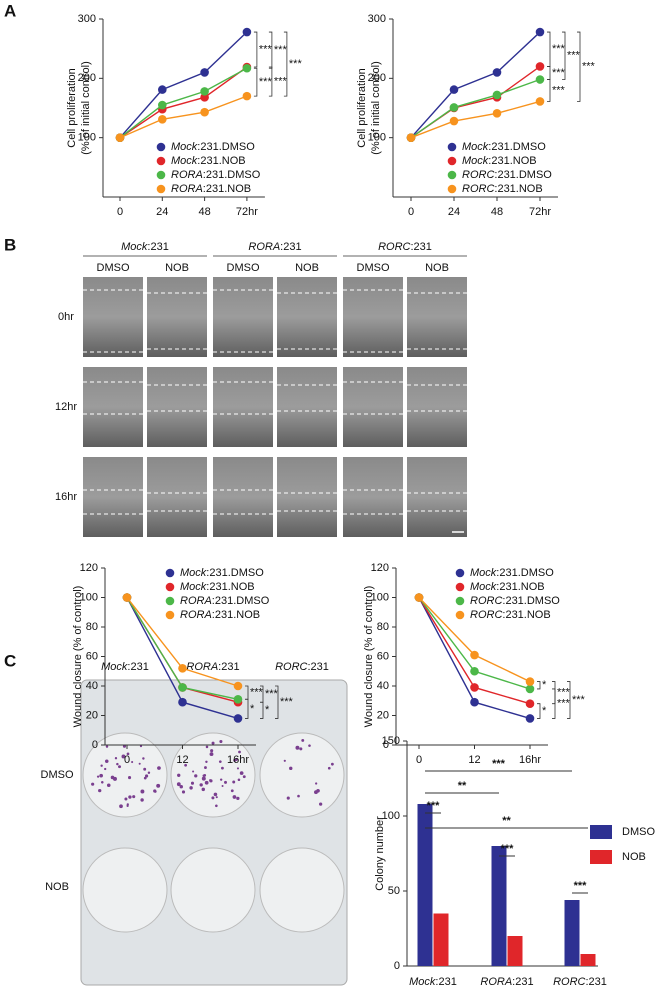 This screenshot has height=998, width=661. Describe the element at coordinates (214, 832) in the screenshot. I see `colony-plate` at that location.